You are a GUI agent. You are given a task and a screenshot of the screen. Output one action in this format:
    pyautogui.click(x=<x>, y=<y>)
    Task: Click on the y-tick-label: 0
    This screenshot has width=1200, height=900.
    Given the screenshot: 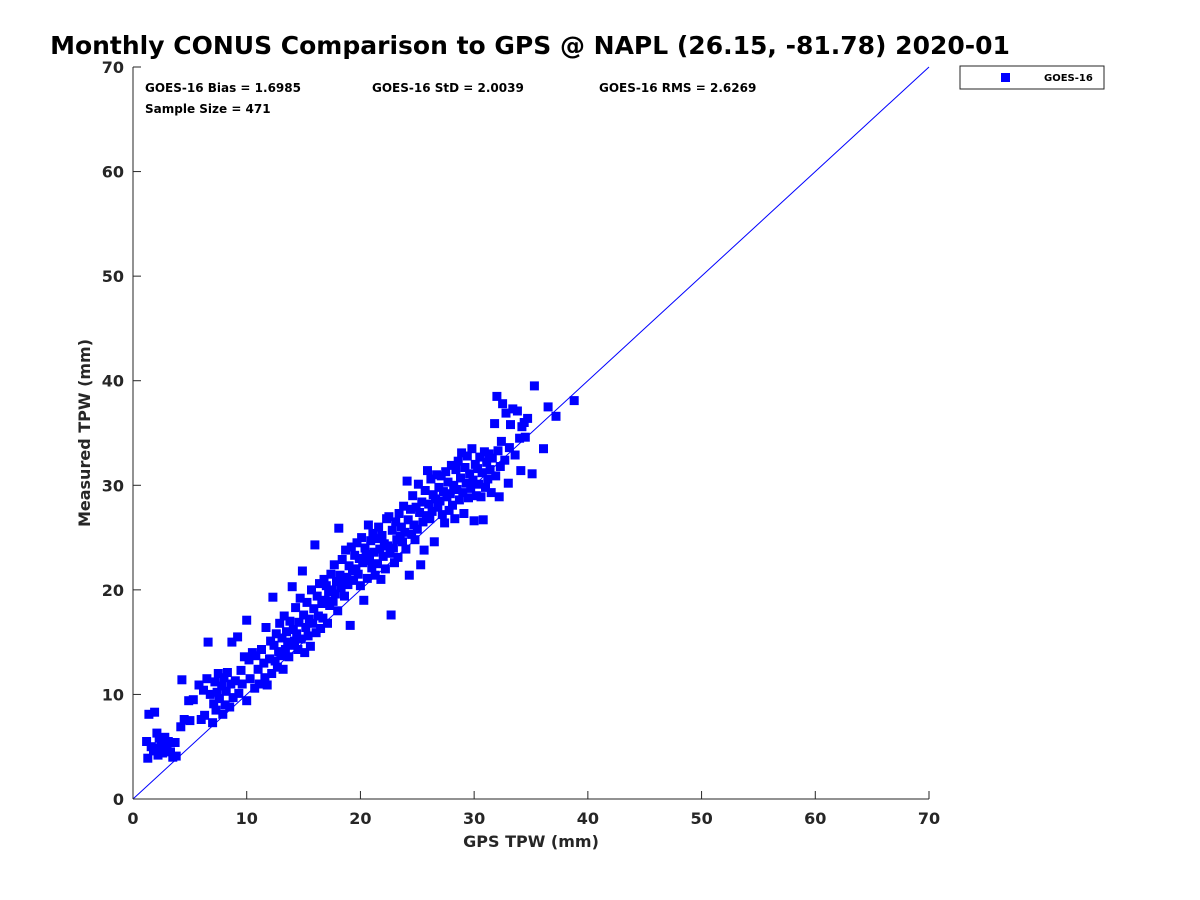 What is the action you would take?
    pyautogui.click(x=118, y=799)
    